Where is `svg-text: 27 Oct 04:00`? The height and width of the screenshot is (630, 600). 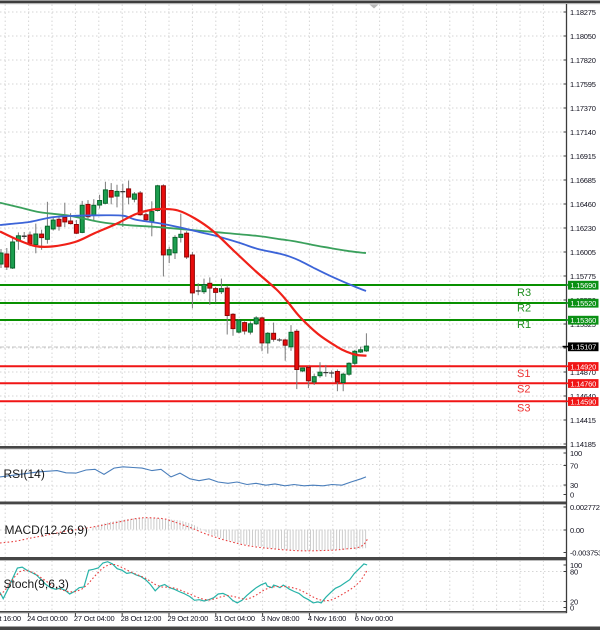 svg-text: 27 Oct 04:00 is located at coordinates (94, 618).